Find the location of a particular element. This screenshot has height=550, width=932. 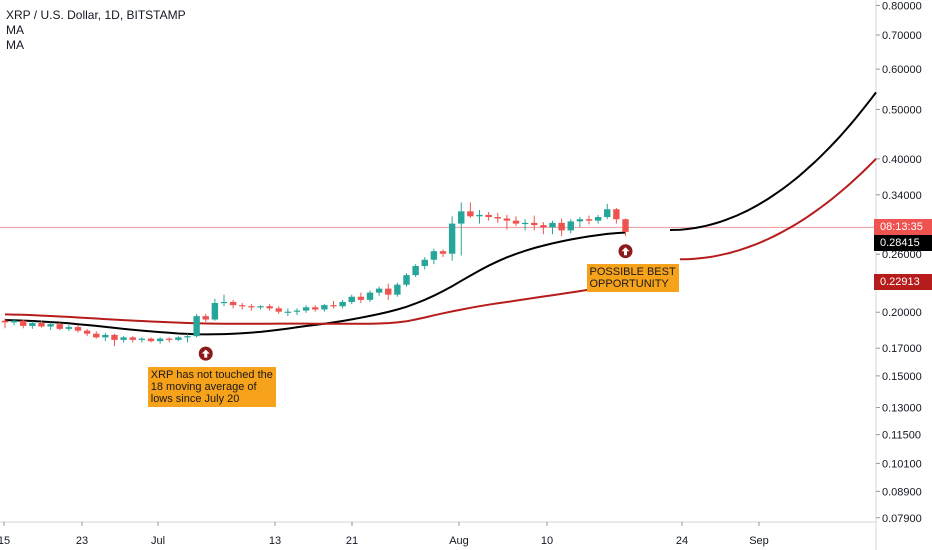

x-tick-label: Aug is located at coordinates (459, 541).